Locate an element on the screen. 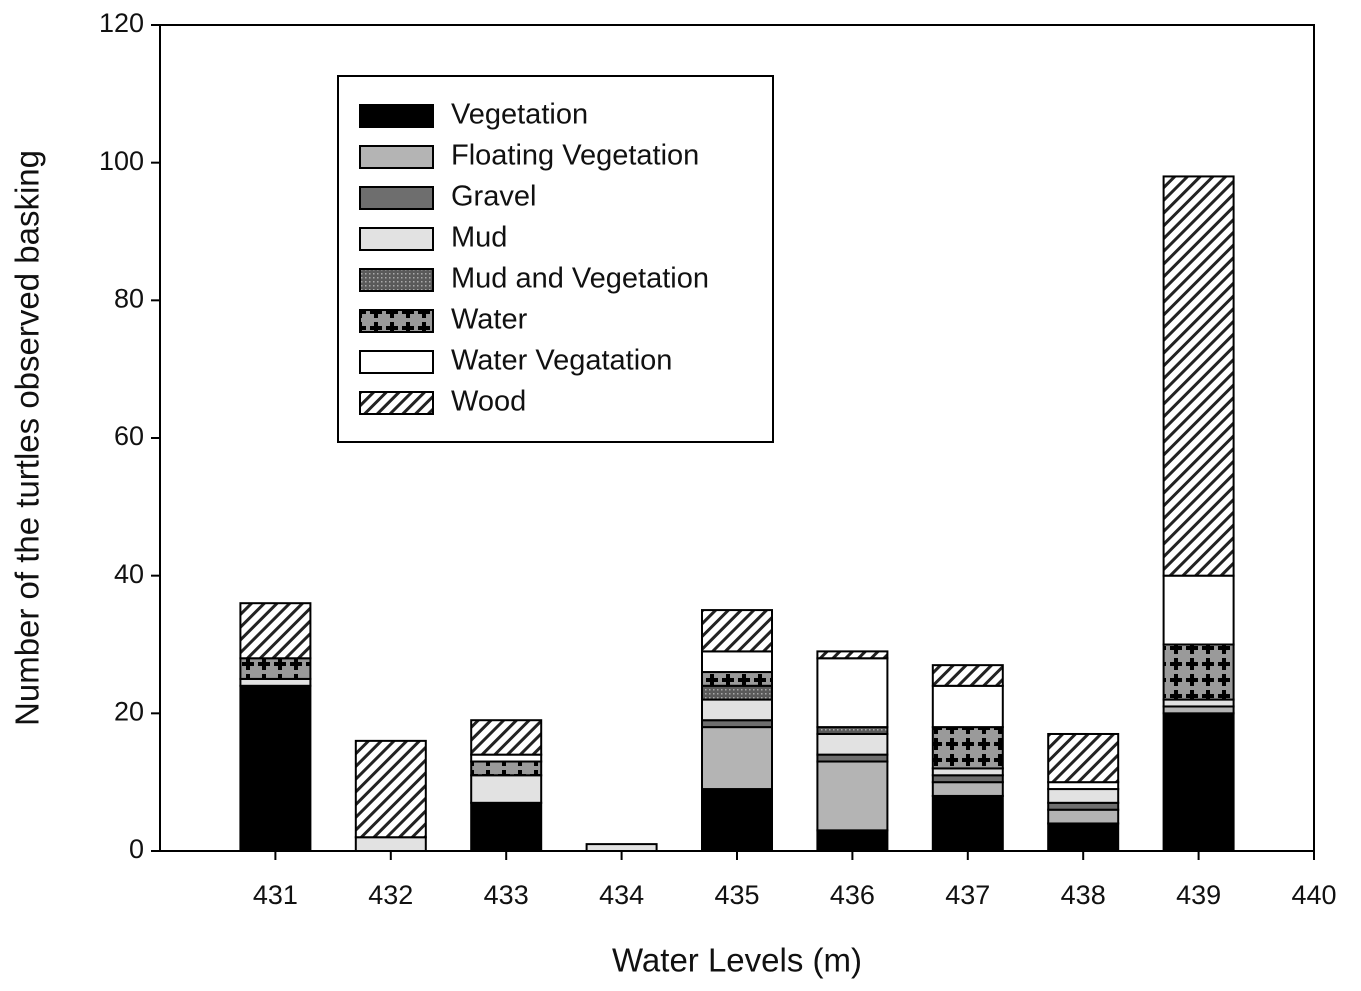  x-tick-label: 439 is located at coordinates (1198, 895).